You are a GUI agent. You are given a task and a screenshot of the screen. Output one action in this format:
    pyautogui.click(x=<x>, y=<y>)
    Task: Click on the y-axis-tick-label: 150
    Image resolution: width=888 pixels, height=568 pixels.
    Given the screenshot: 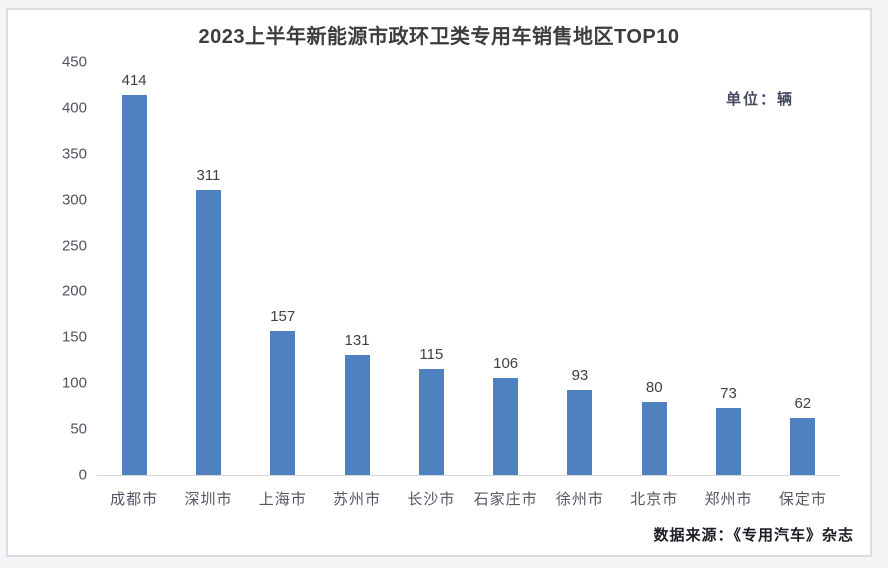 What is the action you would take?
    pyautogui.click(x=74, y=337)
    